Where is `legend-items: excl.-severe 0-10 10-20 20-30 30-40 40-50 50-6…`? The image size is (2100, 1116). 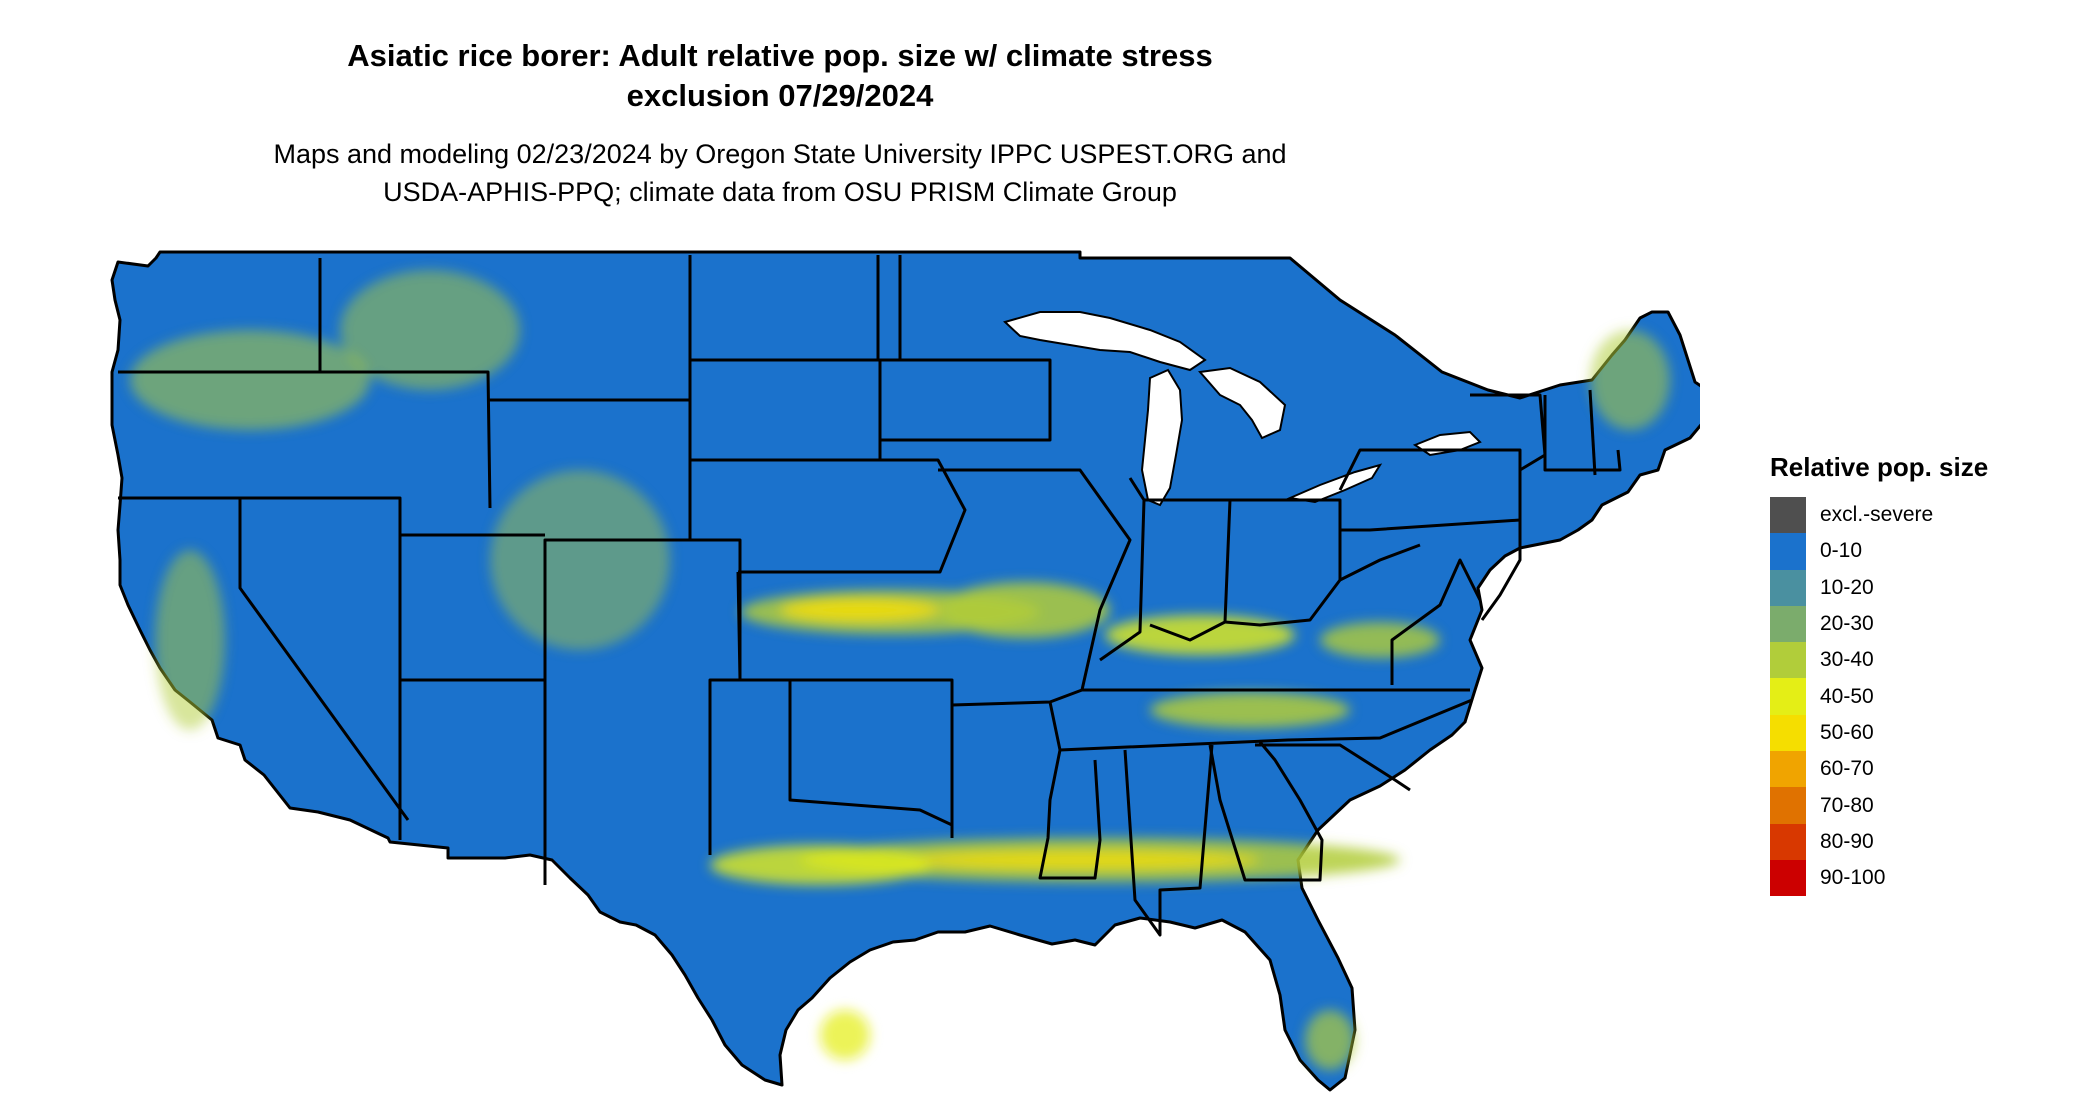
legend-items: excl.-severe 0-10 10-20 20-30 30-40 40-50 50-6… is located at coordinates (1879, 697).